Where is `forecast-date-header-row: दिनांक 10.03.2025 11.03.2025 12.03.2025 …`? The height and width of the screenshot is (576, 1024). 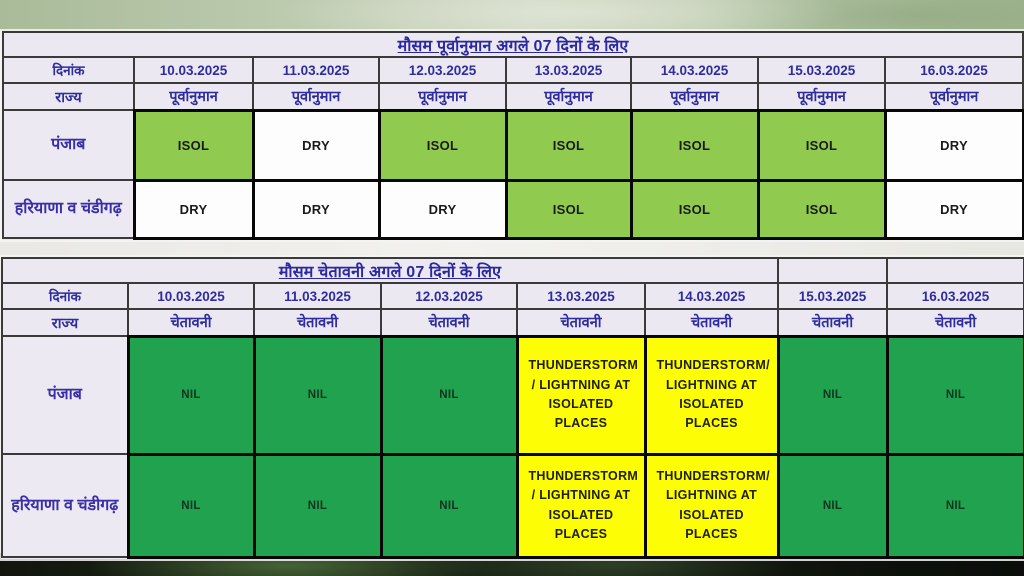 forecast-date-header-row: दिनांक 10.03.2025 11.03.2025 12.03.2025 … is located at coordinates (513, 70).